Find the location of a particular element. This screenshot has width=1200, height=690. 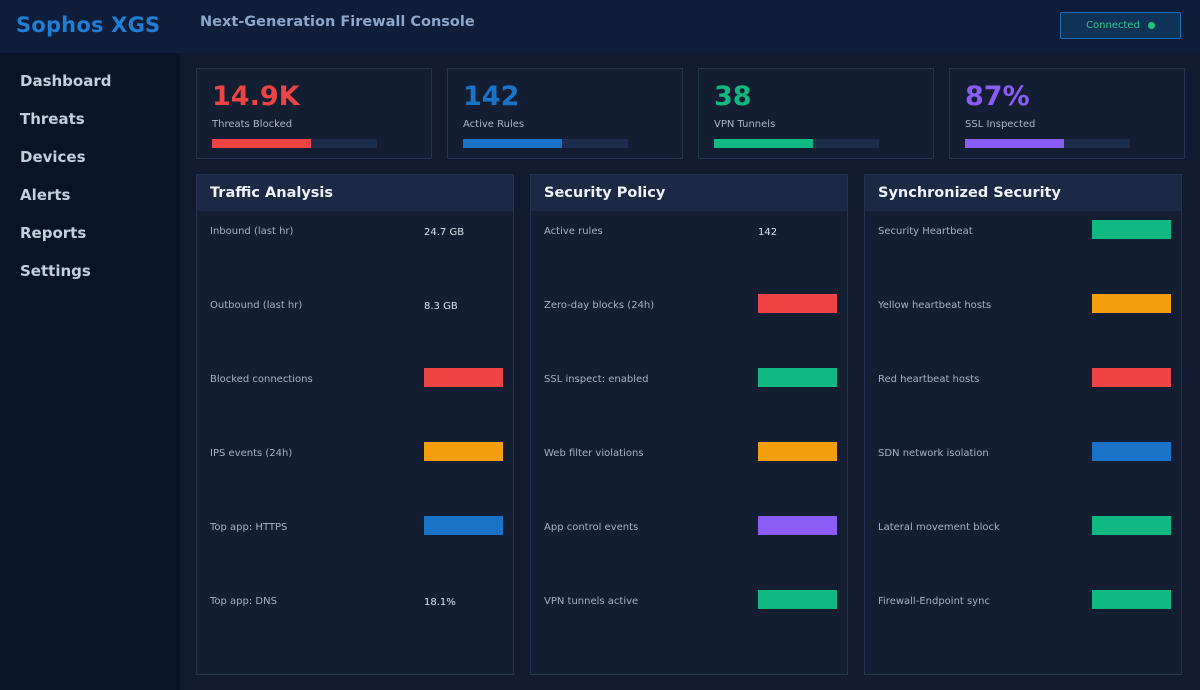

sidebar-item-label: Dashboard is located at coordinates (66, 81).